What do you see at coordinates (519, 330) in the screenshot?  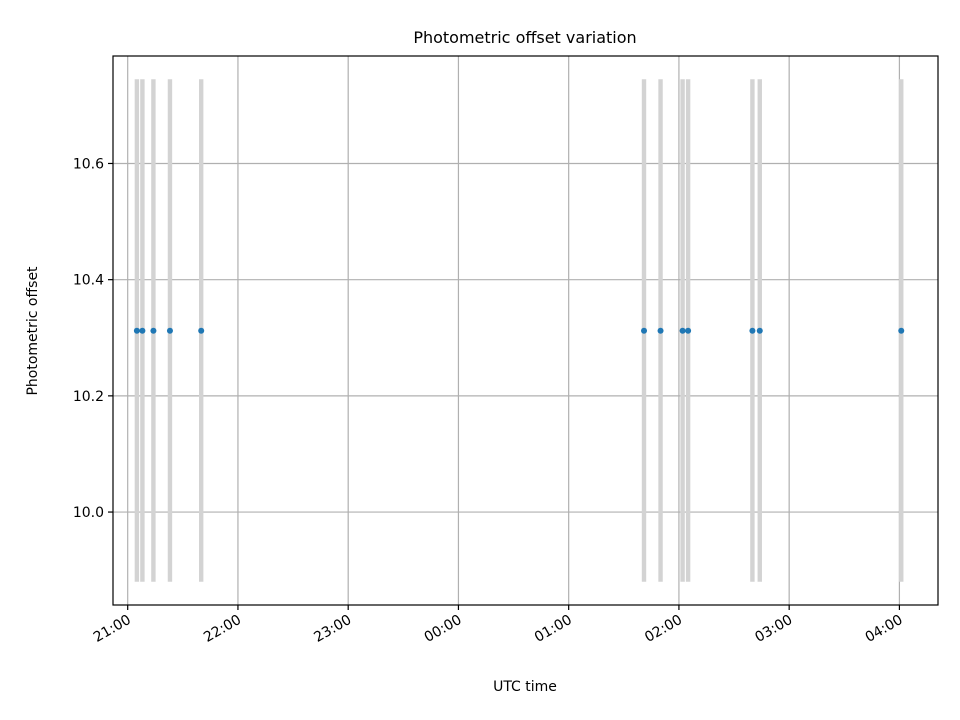 I see `data-points` at bounding box center [519, 330].